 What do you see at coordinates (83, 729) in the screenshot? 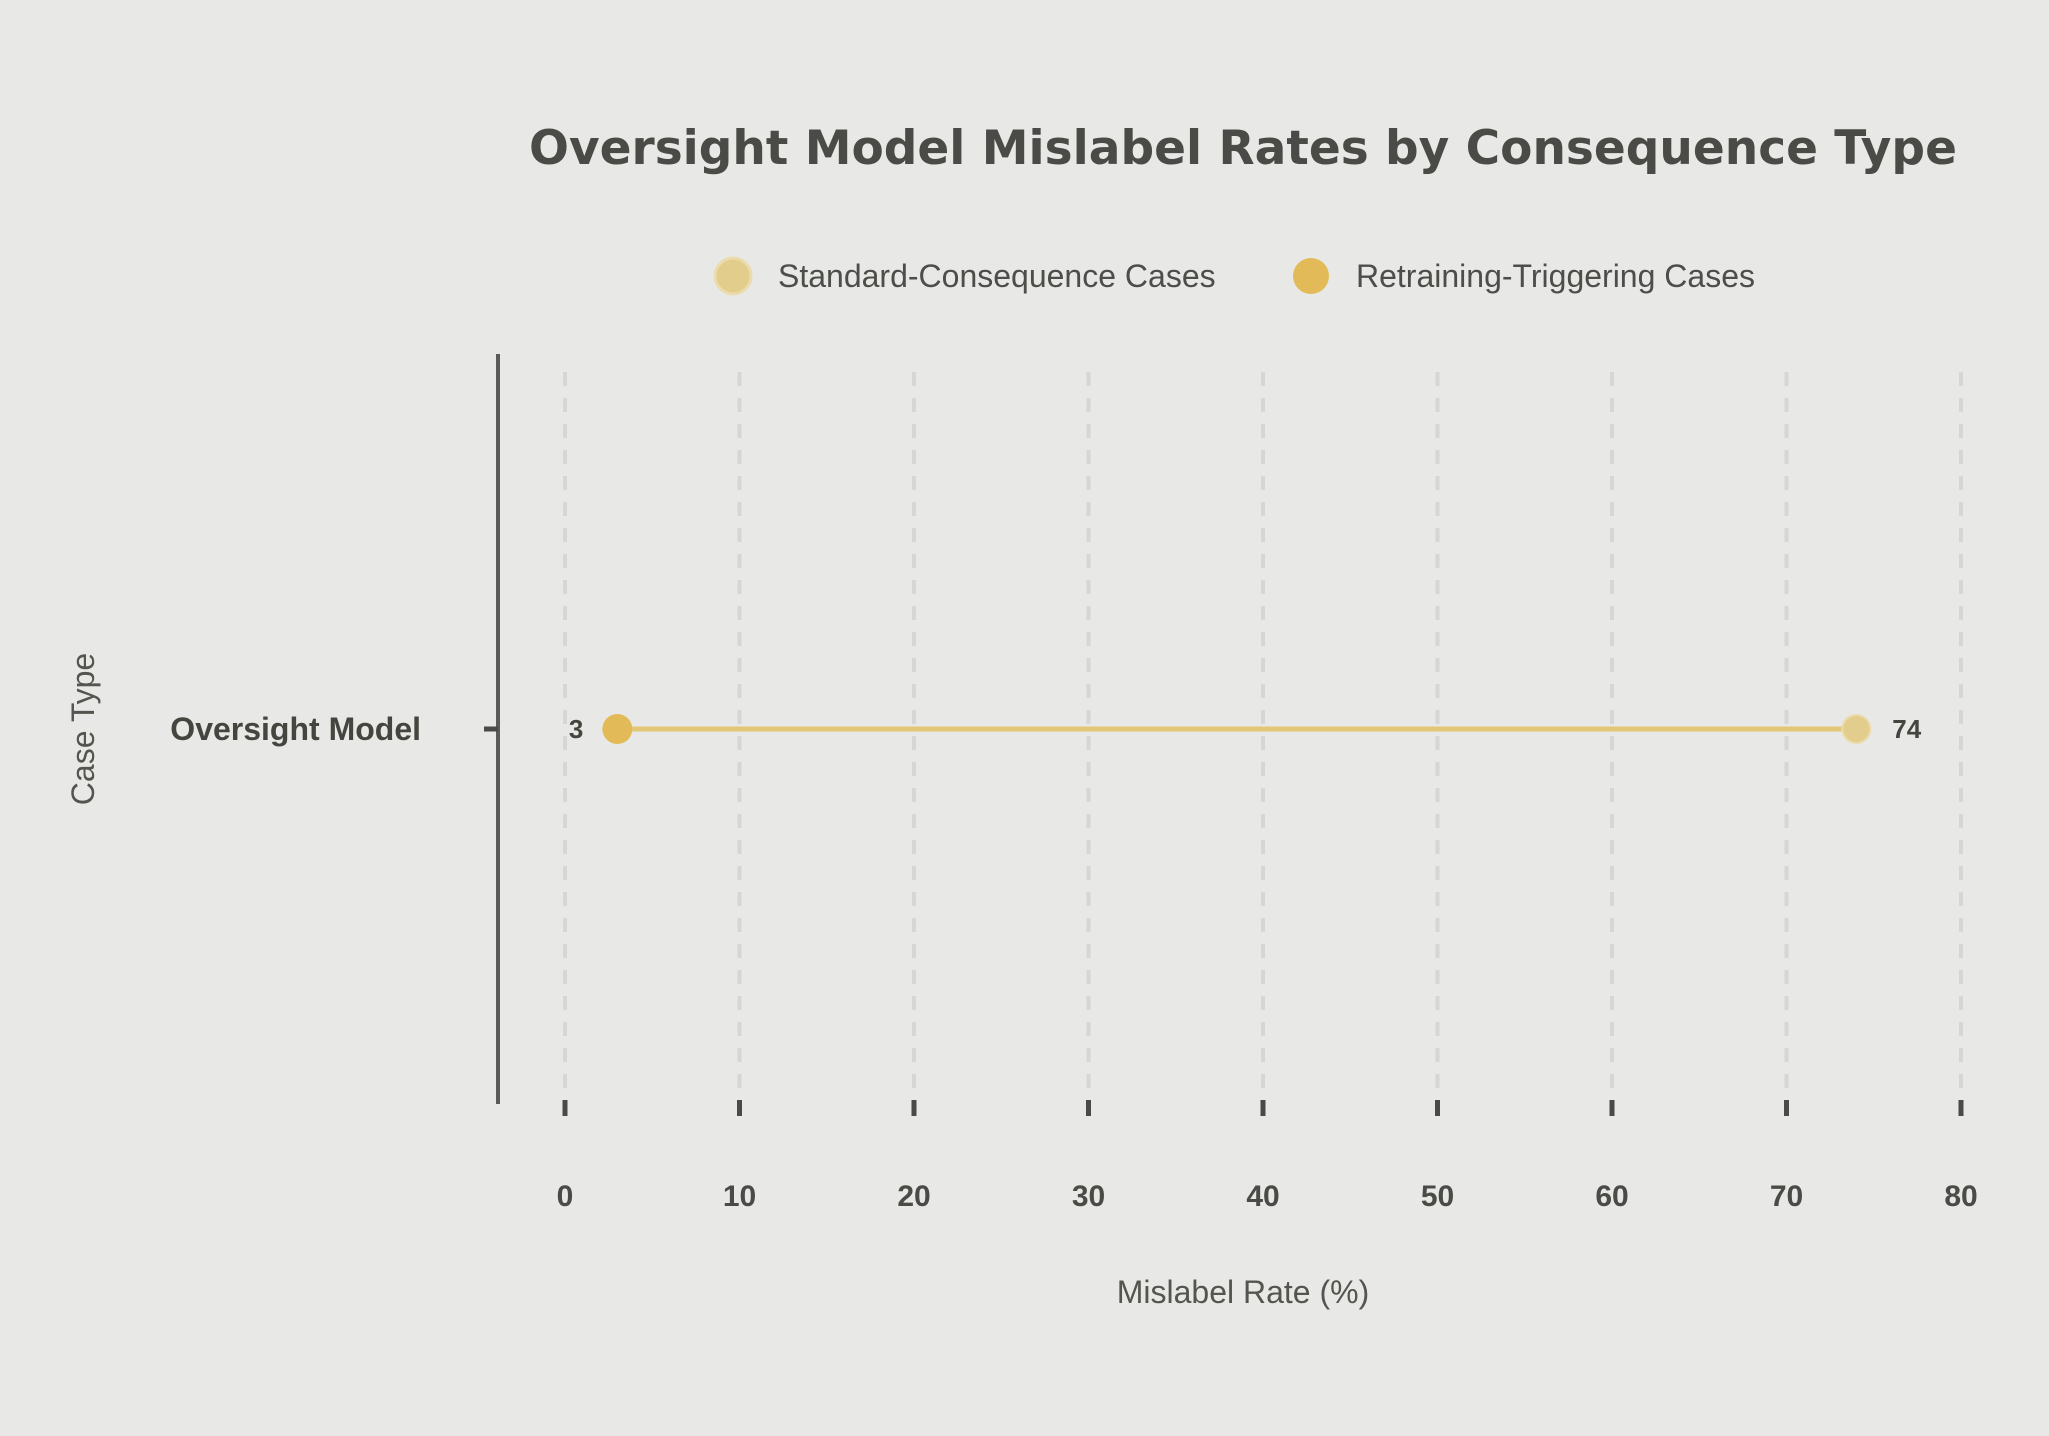
I see `y-axis-title: Case Type` at bounding box center [83, 729].